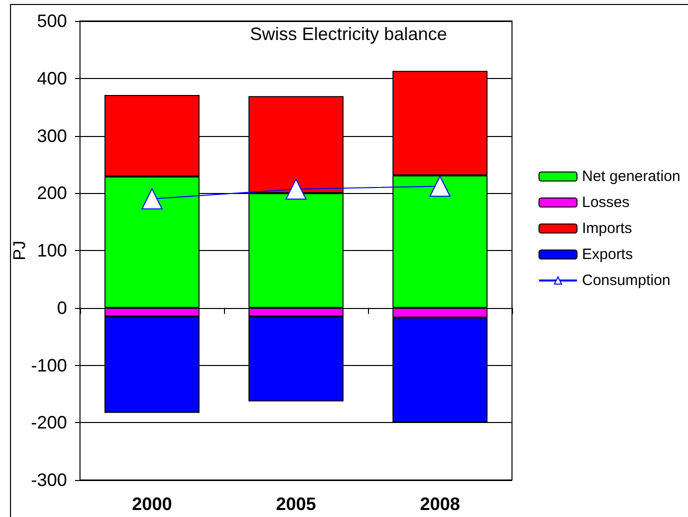  I want to click on y-tick-label: 500, so click(51, 21).